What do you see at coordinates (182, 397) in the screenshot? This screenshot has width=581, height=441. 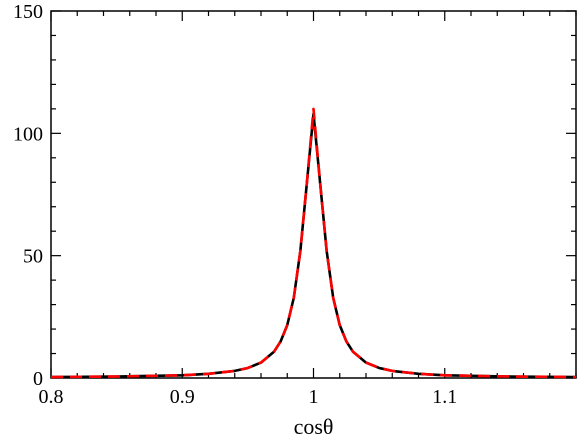 I see `x-tick-label: 0.9` at bounding box center [182, 397].